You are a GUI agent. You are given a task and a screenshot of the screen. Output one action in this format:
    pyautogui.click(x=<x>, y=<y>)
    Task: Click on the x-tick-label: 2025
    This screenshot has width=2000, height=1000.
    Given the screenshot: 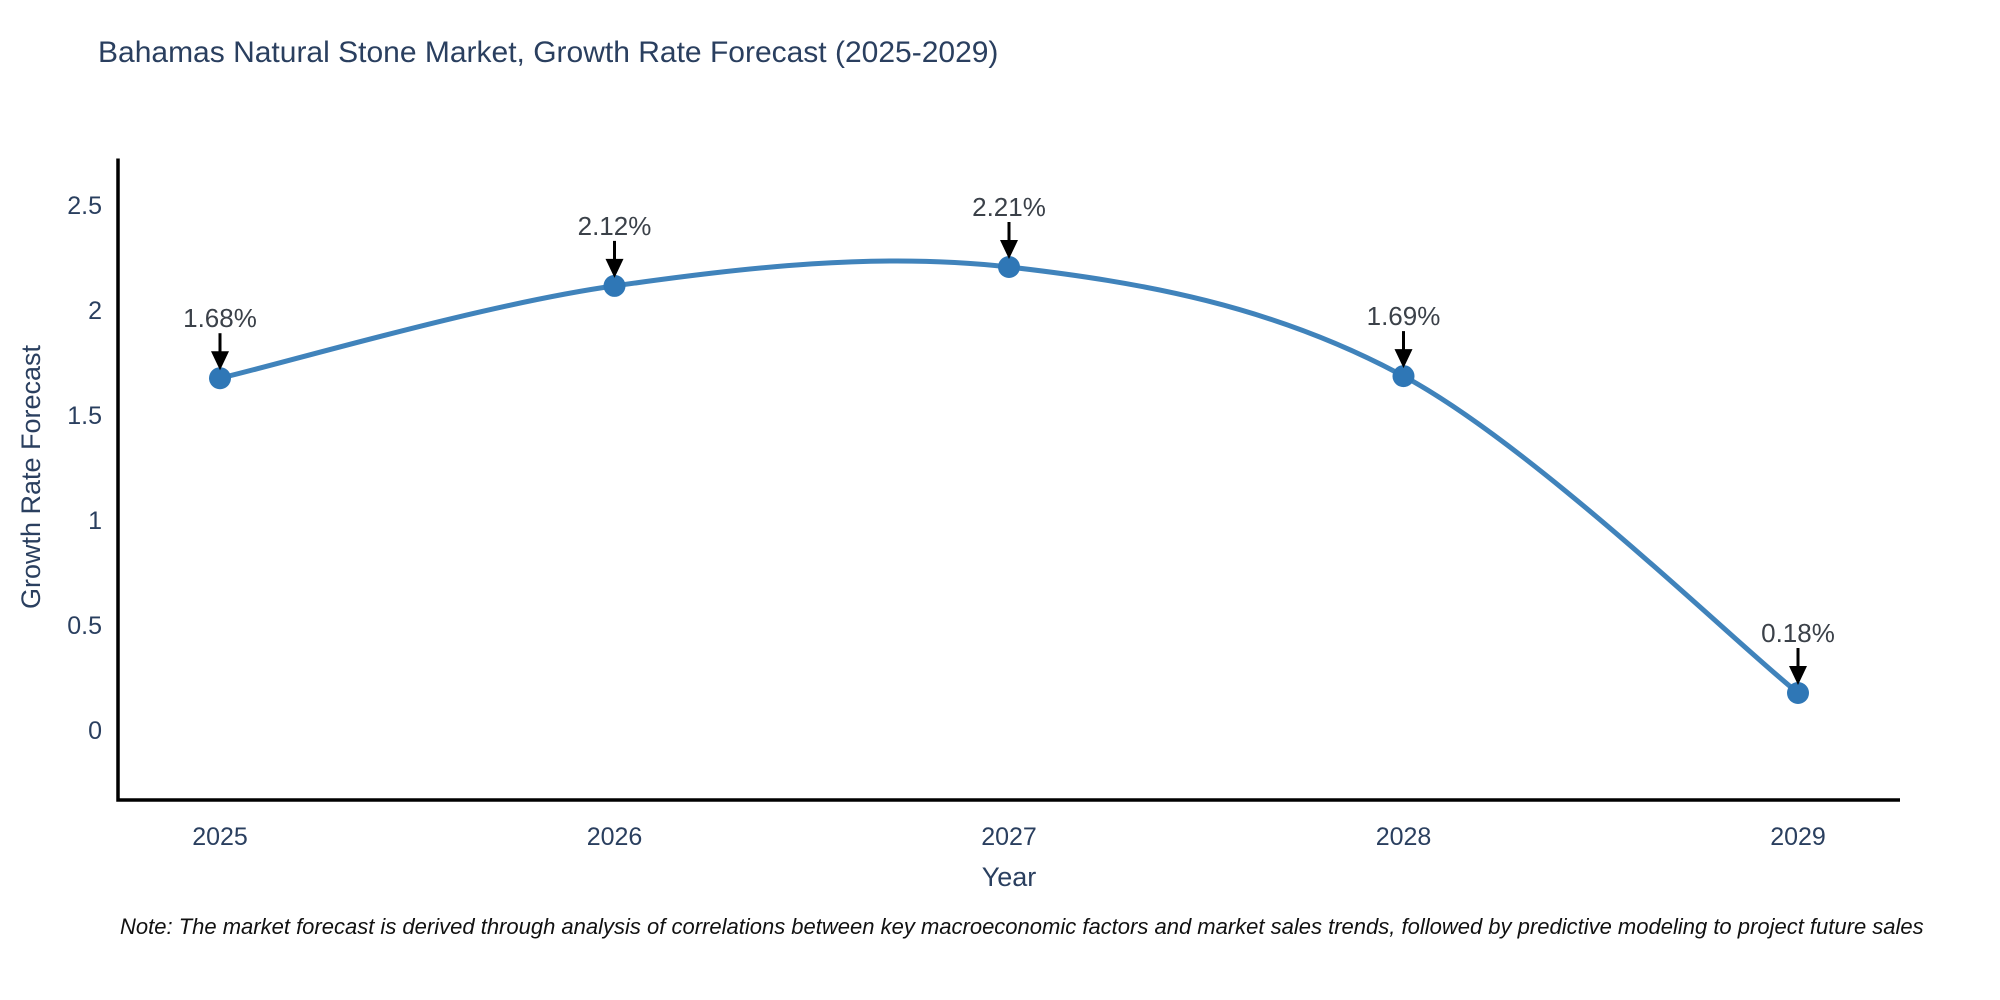 What is the action you would take?
    pyautogui.click(x=220, y=837)
    